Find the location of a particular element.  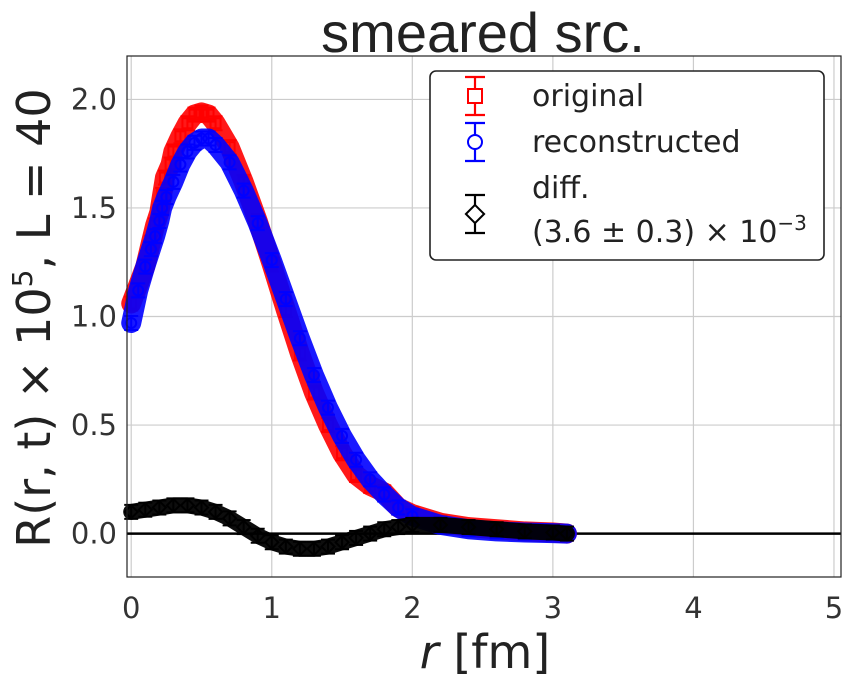

x-axis-label: r [fm] is located at coordinates (485, 652).